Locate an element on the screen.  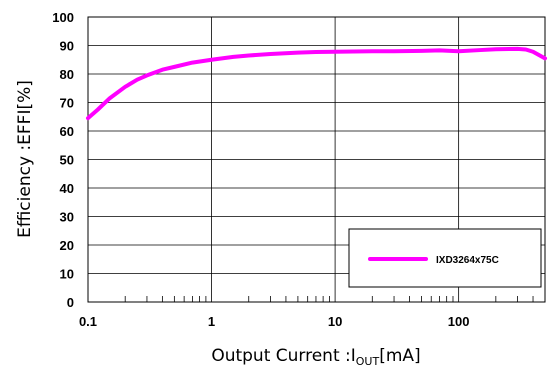
y-tick-label: 70 is located at coordinates (67, 103).